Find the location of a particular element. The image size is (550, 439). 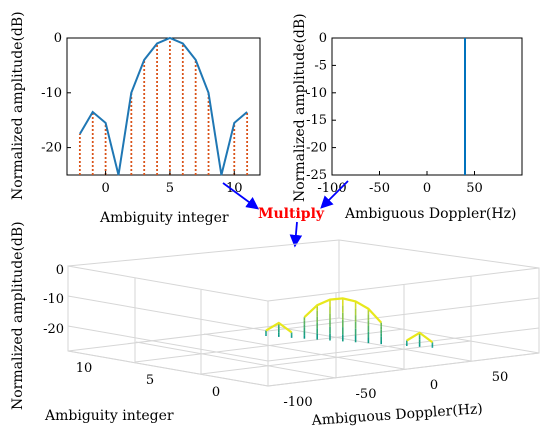

envelope-line-a is located at coordinates (163, 106).